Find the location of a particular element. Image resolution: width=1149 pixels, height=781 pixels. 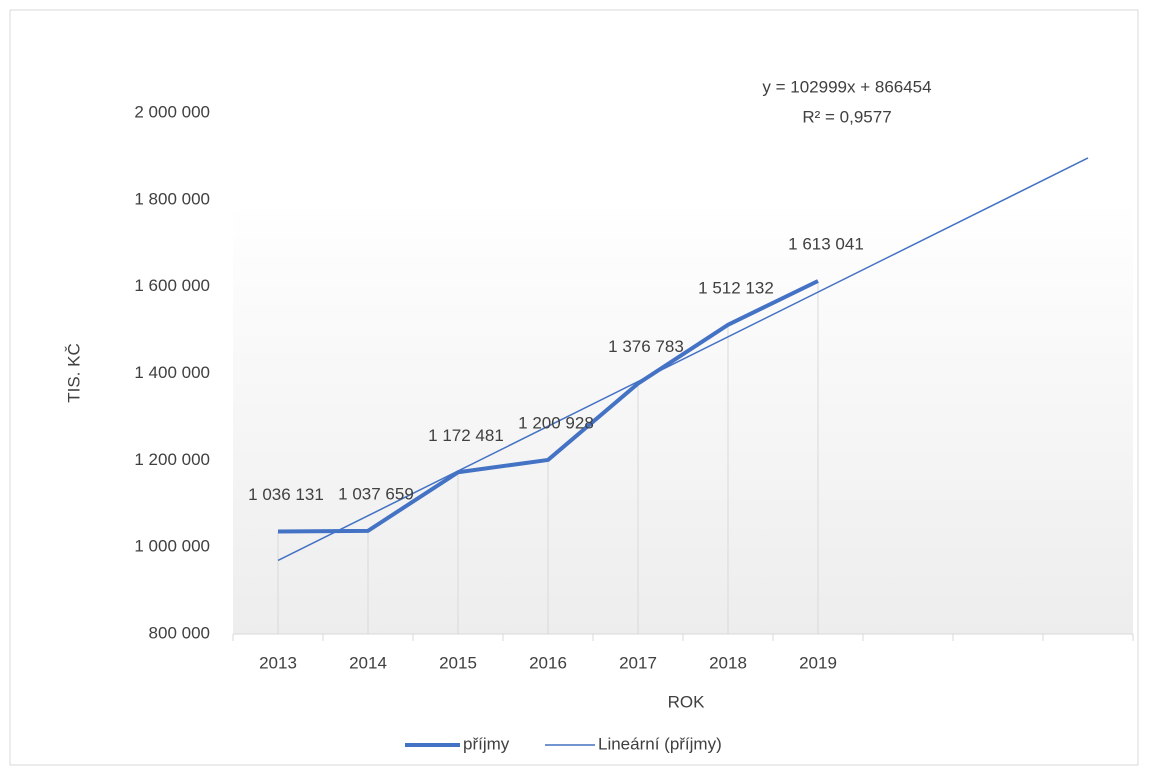

y-axis-title: TIS. KČ is located at coordinates (73, 373).